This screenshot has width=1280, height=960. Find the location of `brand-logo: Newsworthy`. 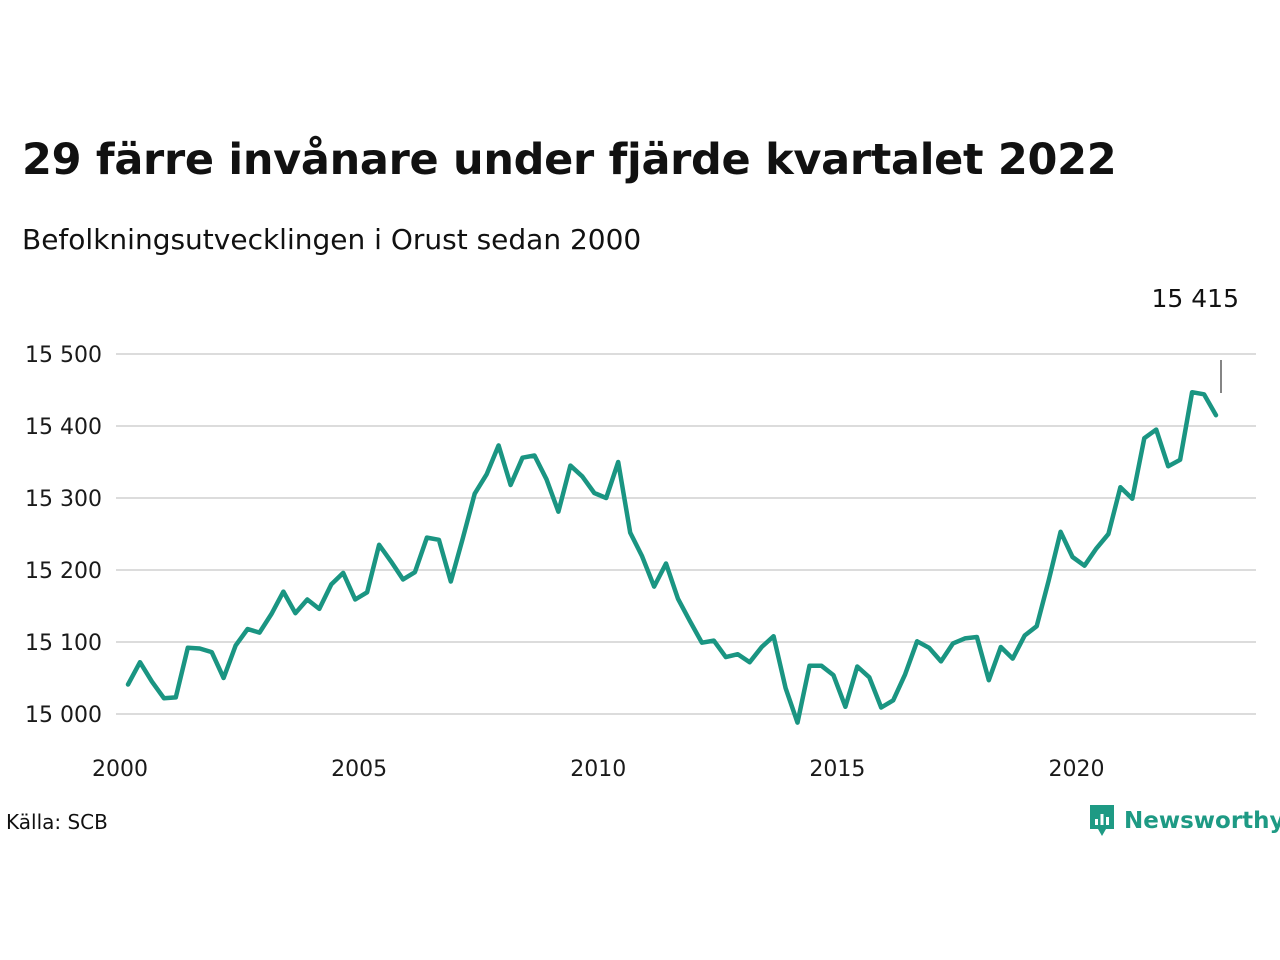

brand-logo: Newsworthy is located at coordinates (1184, 821).